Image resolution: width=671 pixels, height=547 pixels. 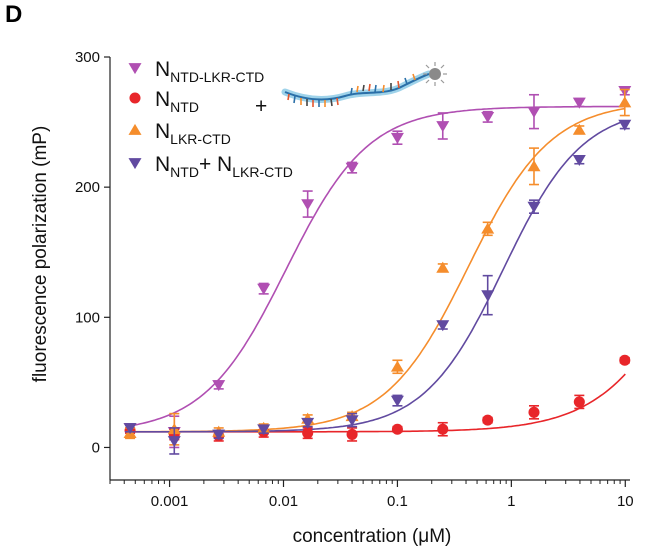 What do you see at coordinates (87, 317) in the screenshot?
I see `y-tick-label: 100` at bounding box center [87, 317].